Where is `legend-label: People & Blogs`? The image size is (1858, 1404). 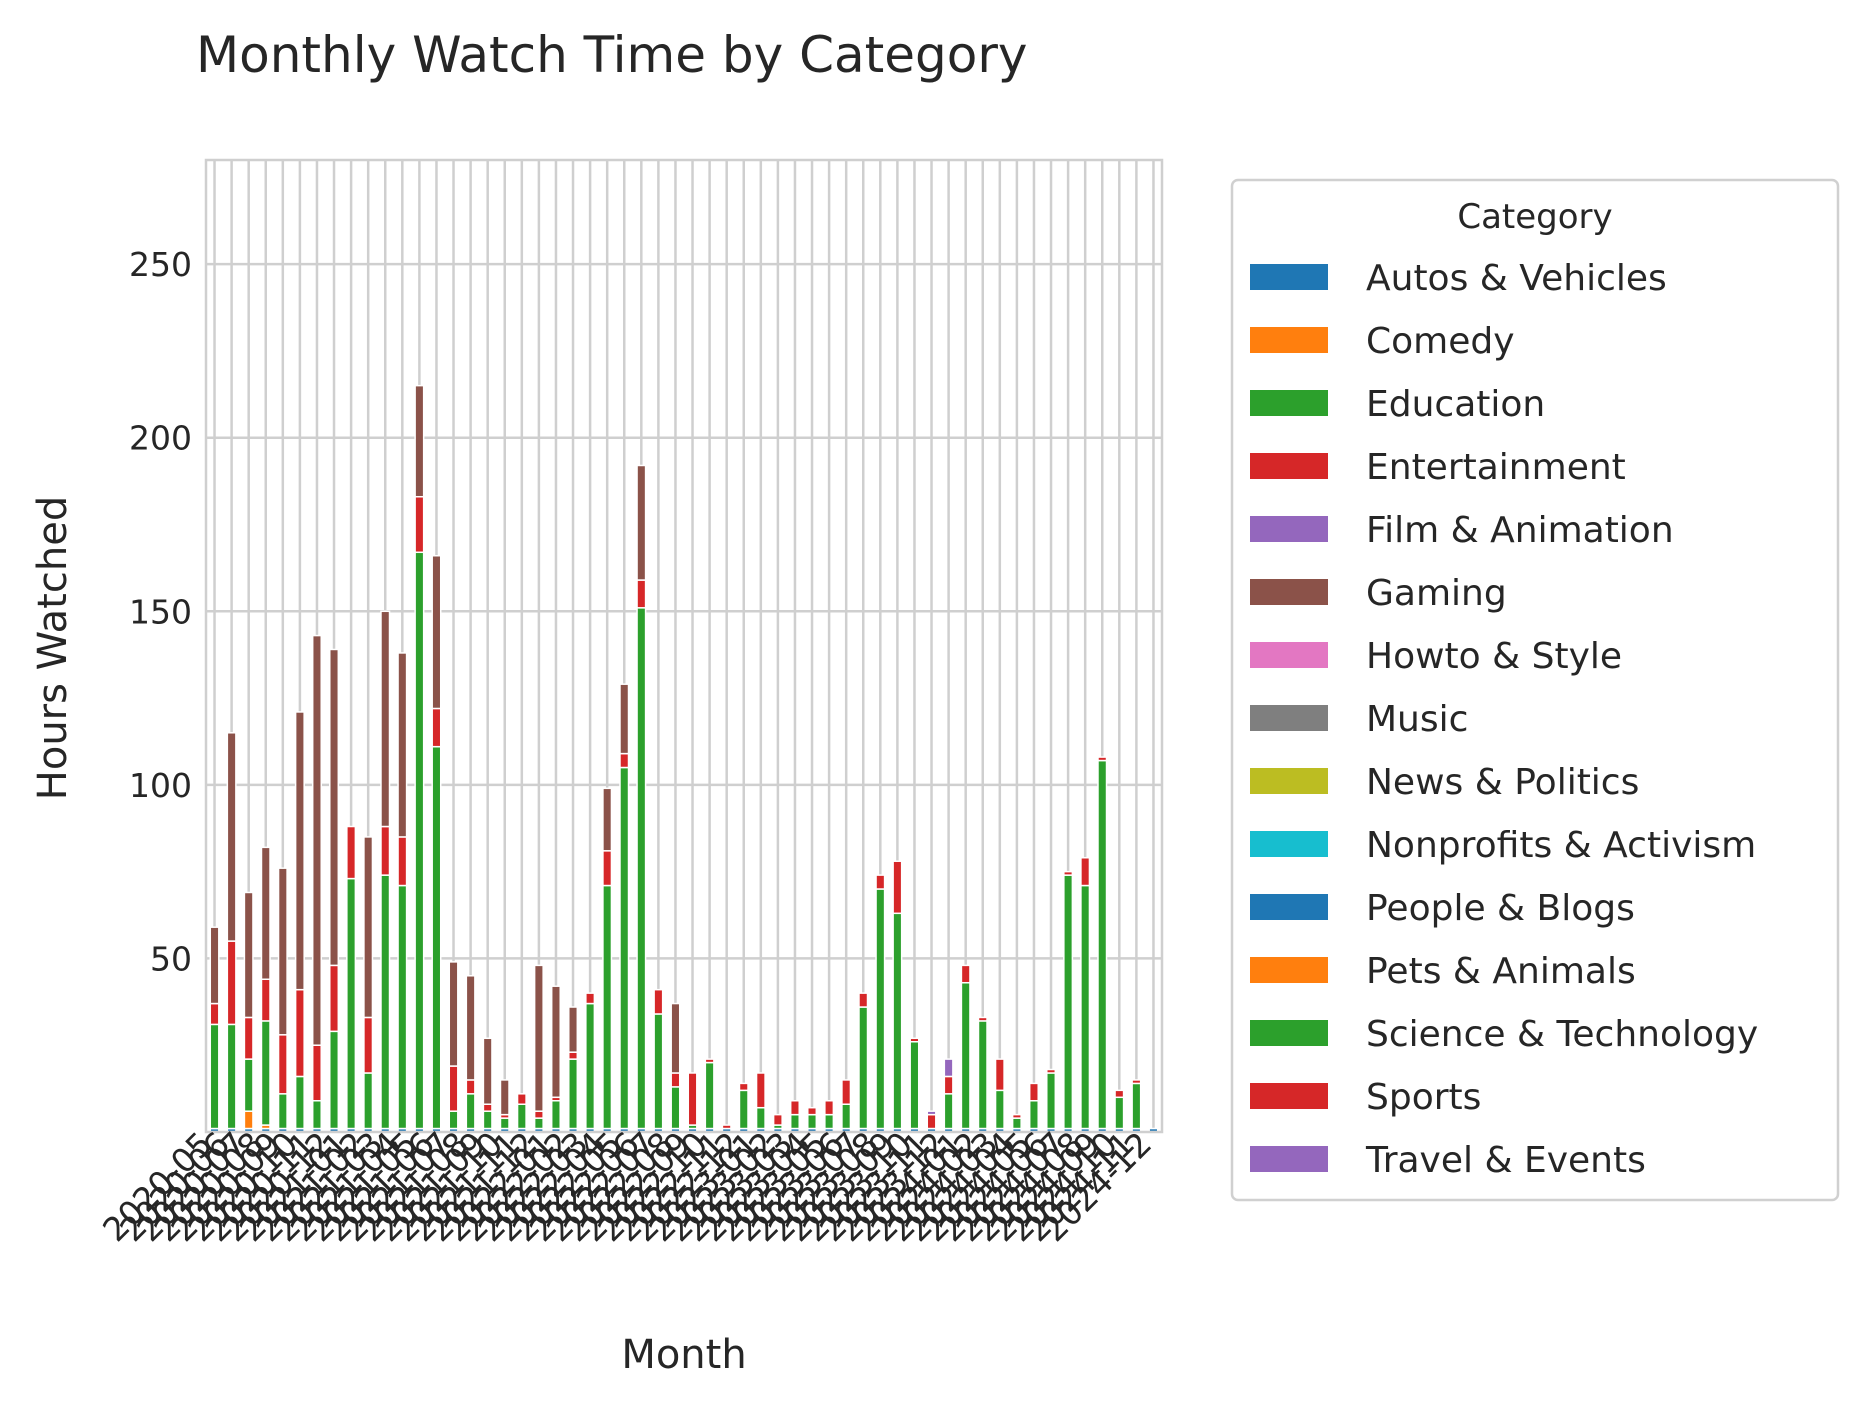 legend-label: People & Blogs is located at coordinates (1500, 908).